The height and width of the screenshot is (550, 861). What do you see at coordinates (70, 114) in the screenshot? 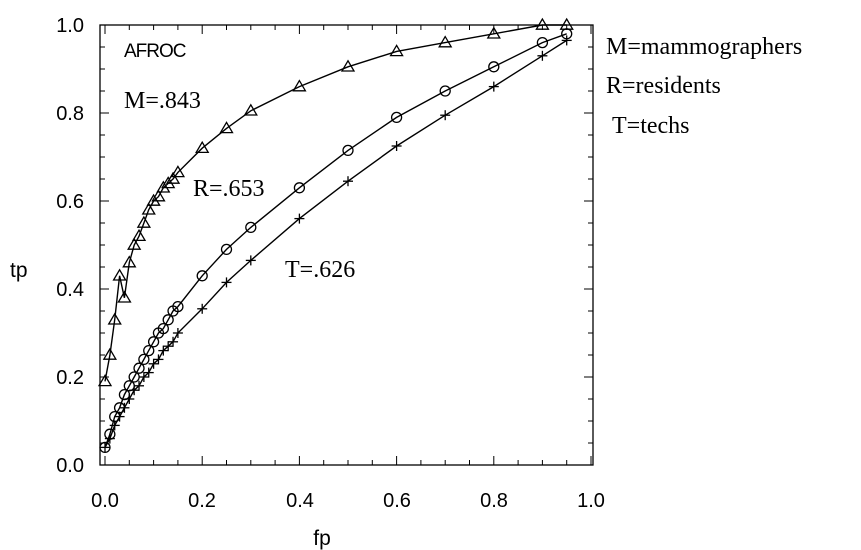
I see `y-tick-label: 0.8` at bounding box center [70, 114].